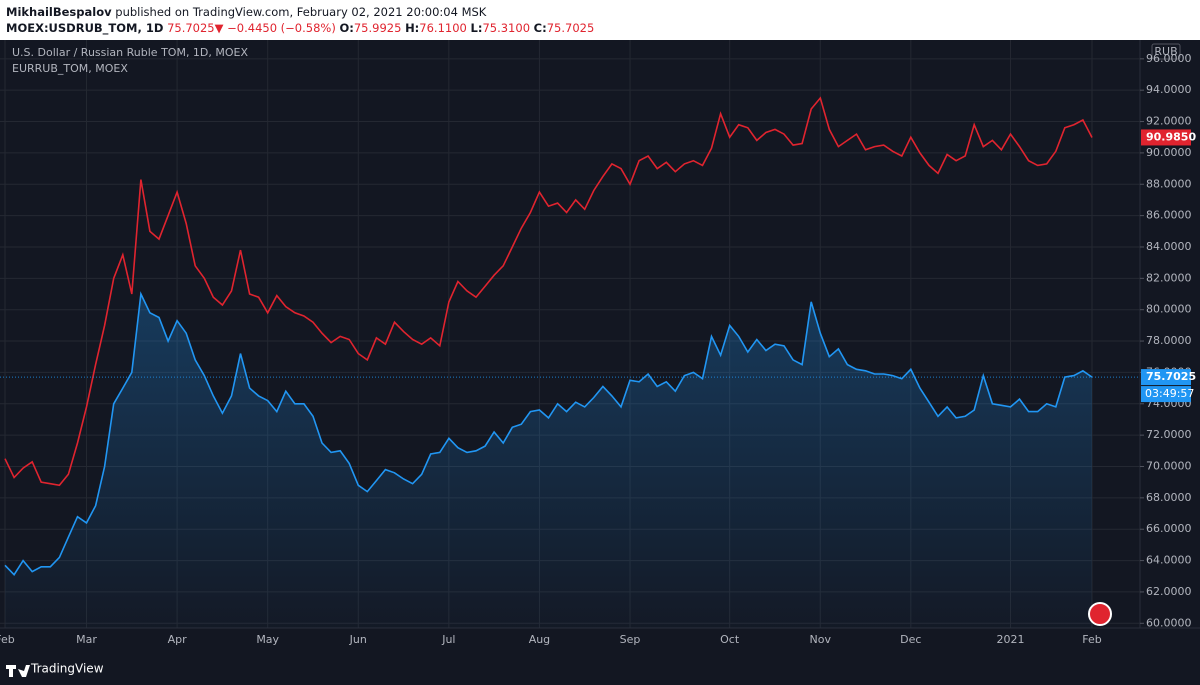  I want to click on y-tick-label: 64.0000, so click(1169, 560).